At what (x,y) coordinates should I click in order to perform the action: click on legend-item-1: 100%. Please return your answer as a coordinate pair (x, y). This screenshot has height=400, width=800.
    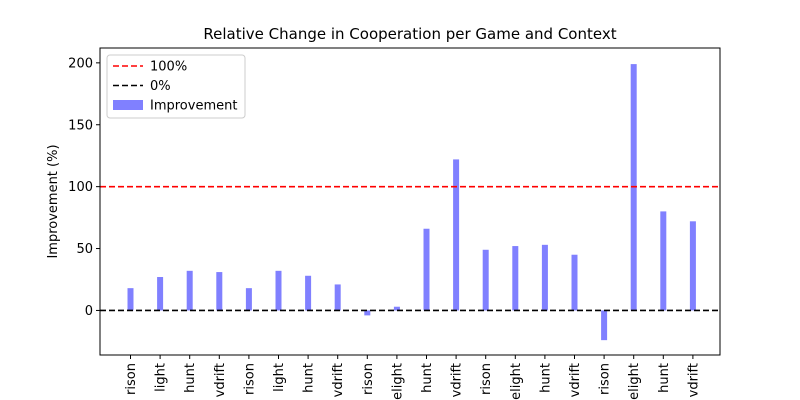
    Looking at the image, I should click on (150, 67).